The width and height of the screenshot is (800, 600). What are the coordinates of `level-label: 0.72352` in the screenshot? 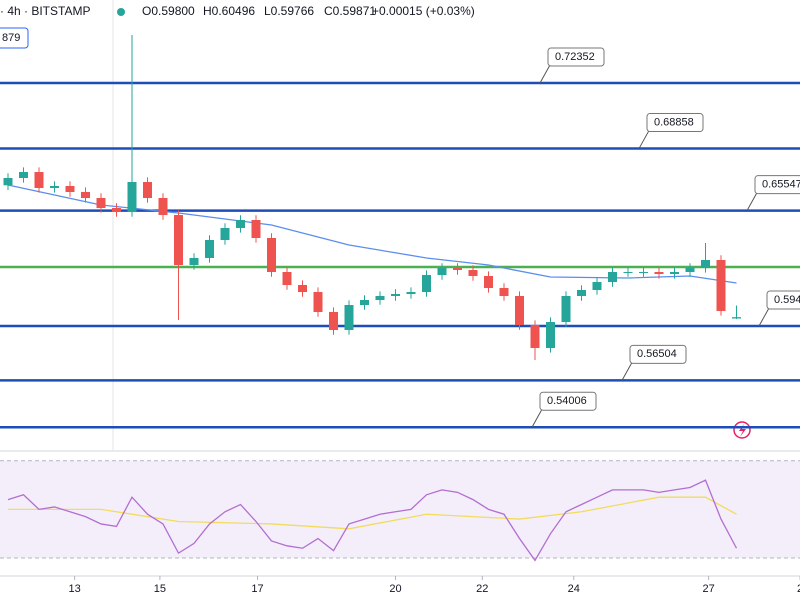 It's located at (575, 57).